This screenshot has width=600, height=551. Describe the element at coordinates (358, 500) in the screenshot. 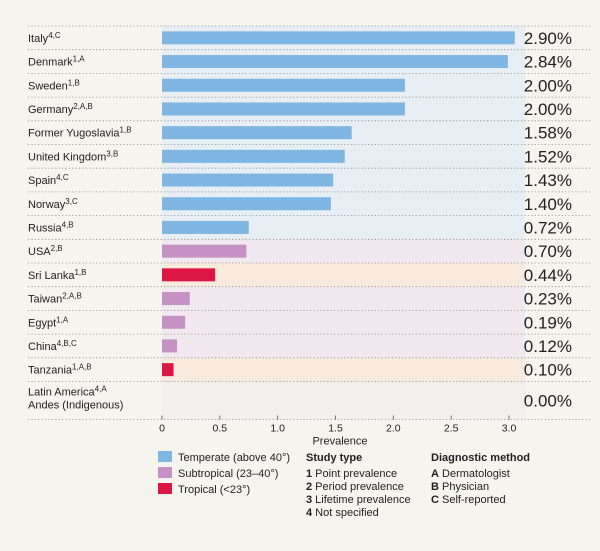

I see `study-type-item: 3 Lifetime prevalence` at that location.